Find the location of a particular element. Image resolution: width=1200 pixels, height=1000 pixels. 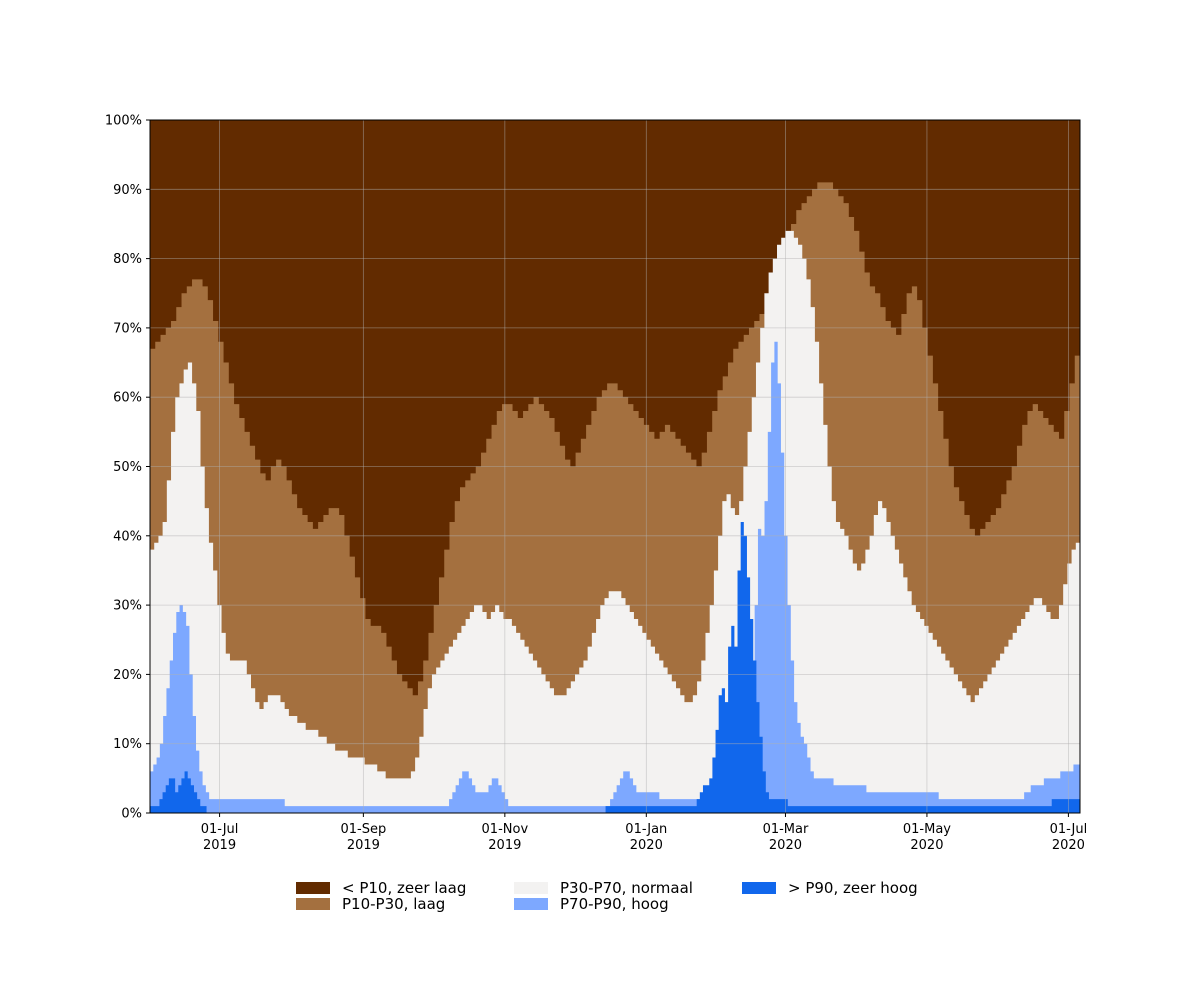

y-axis: 0% 10% 20% 30% 40% 50% 60% 70% 80% 90% 100% is located at coordinates (127, 468).